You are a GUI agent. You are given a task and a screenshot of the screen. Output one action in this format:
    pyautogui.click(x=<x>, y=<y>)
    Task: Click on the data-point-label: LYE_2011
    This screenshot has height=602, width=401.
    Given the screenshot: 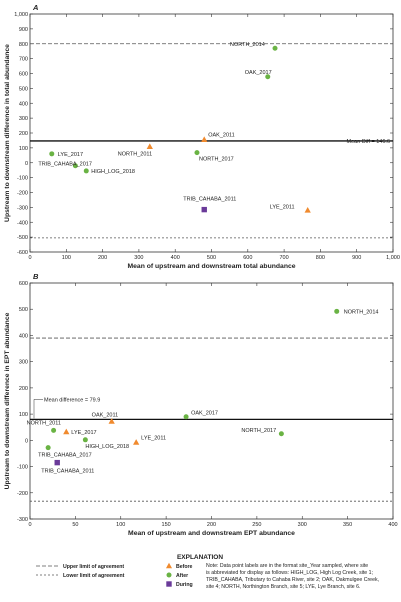 What is the action you would take?
    pyautogui.click(x=282, y=207)
    